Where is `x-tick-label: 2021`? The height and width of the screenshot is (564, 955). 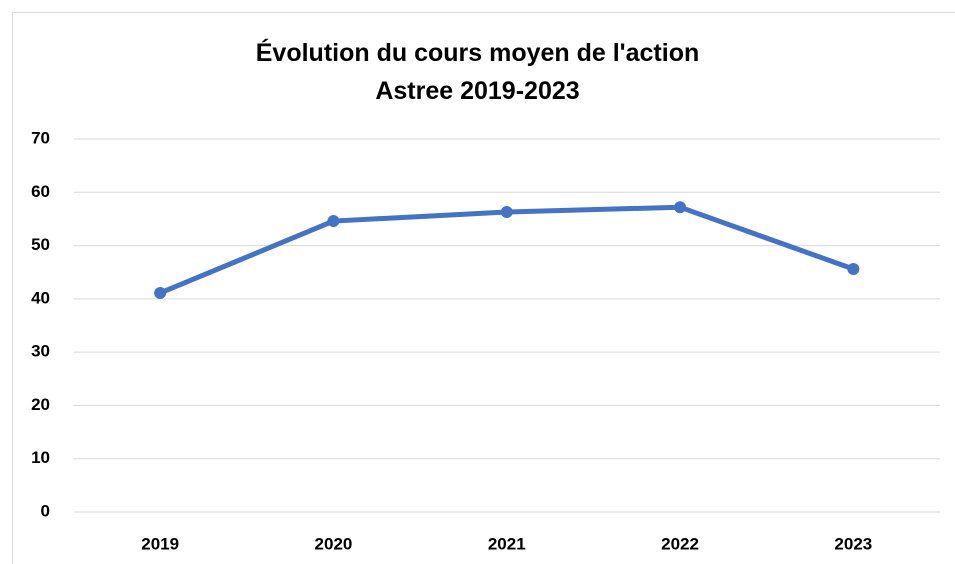
x-tick-label: 2021 is located at coordinates (507, 543).